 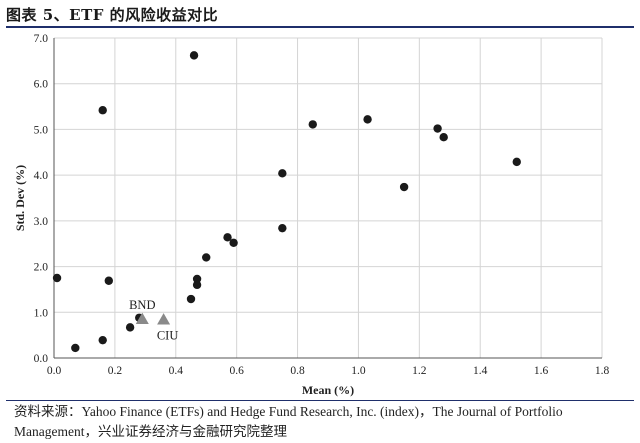 I want to click on y-tick-label: 6.0, so click(x=41, y=85).